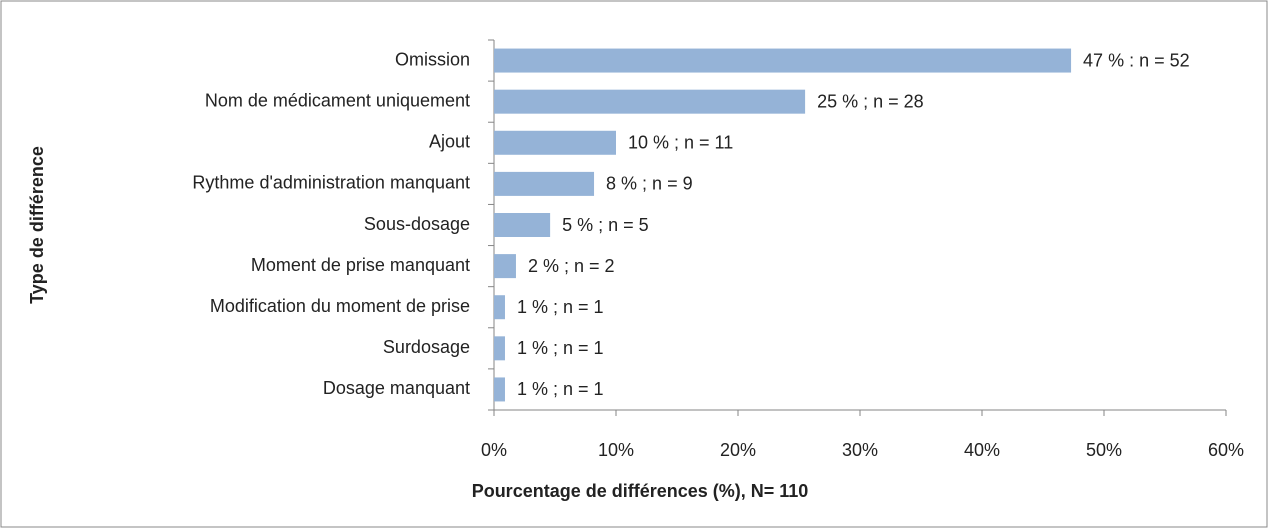 Image resolution: width=1269 pixels, height=529 pixels. Describe the element at coordinates (337, 100) in the screenshot. I see `y-tick-label: Nom de médicament uniquement` at that location.